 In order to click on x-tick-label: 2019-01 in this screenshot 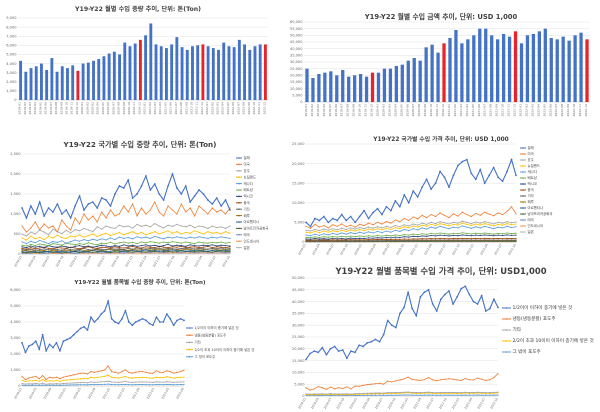, I will do `click(302, 403)`.